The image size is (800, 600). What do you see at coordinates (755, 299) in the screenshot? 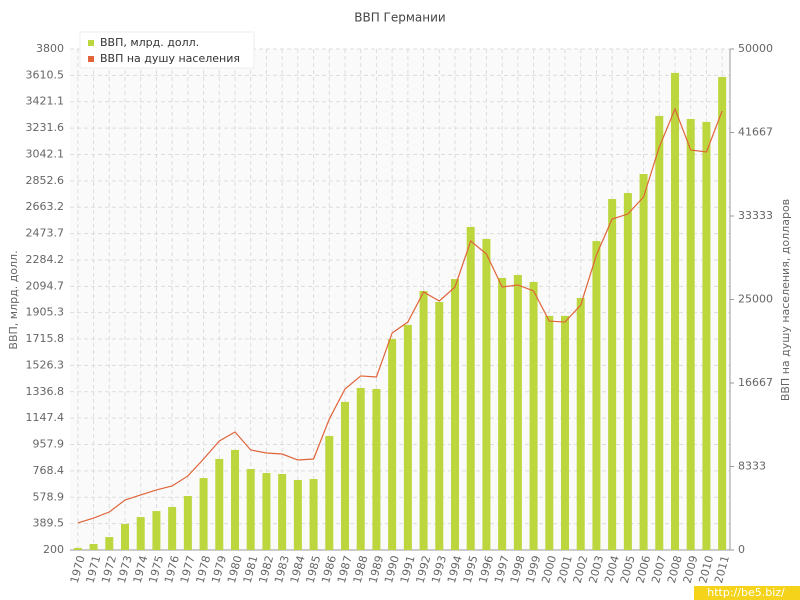
I see `y2-tick-label: 25000` at bounding box center [755, 299].